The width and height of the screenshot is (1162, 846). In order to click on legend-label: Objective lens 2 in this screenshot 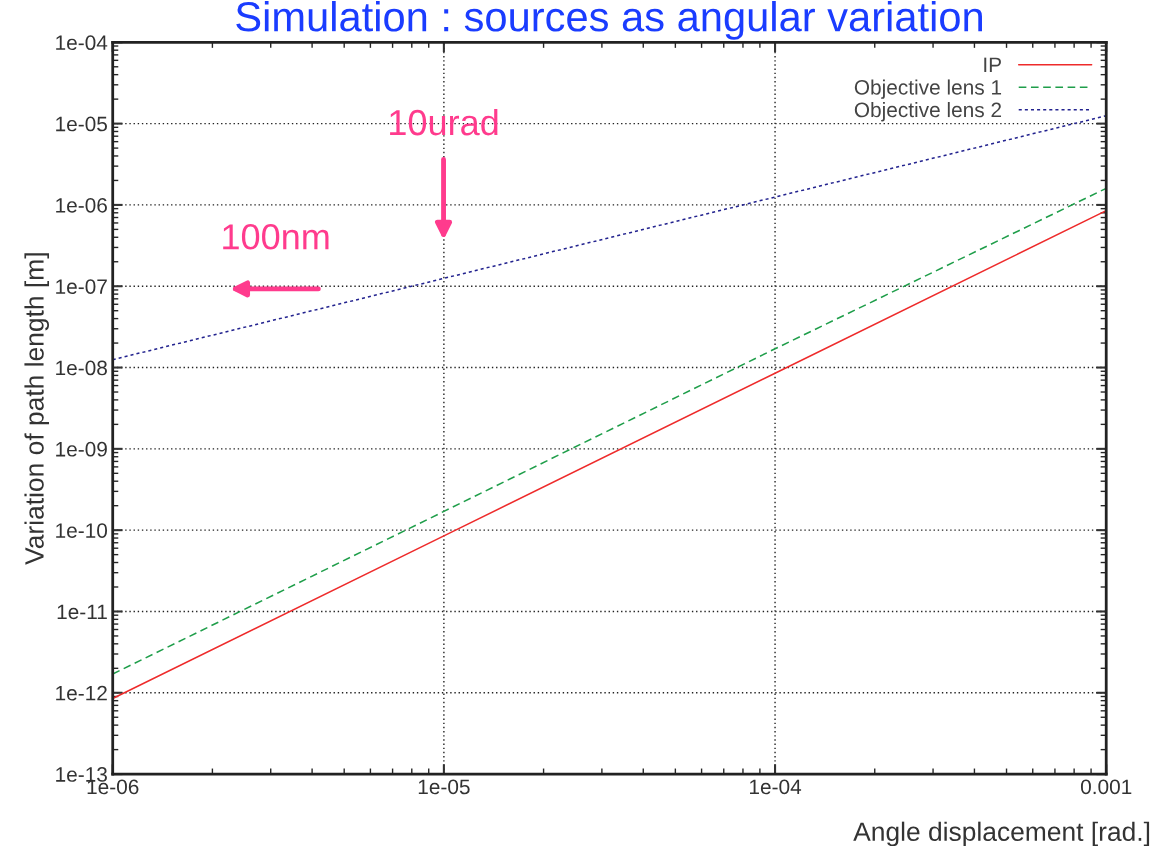, I will do `click(928, 111)`.